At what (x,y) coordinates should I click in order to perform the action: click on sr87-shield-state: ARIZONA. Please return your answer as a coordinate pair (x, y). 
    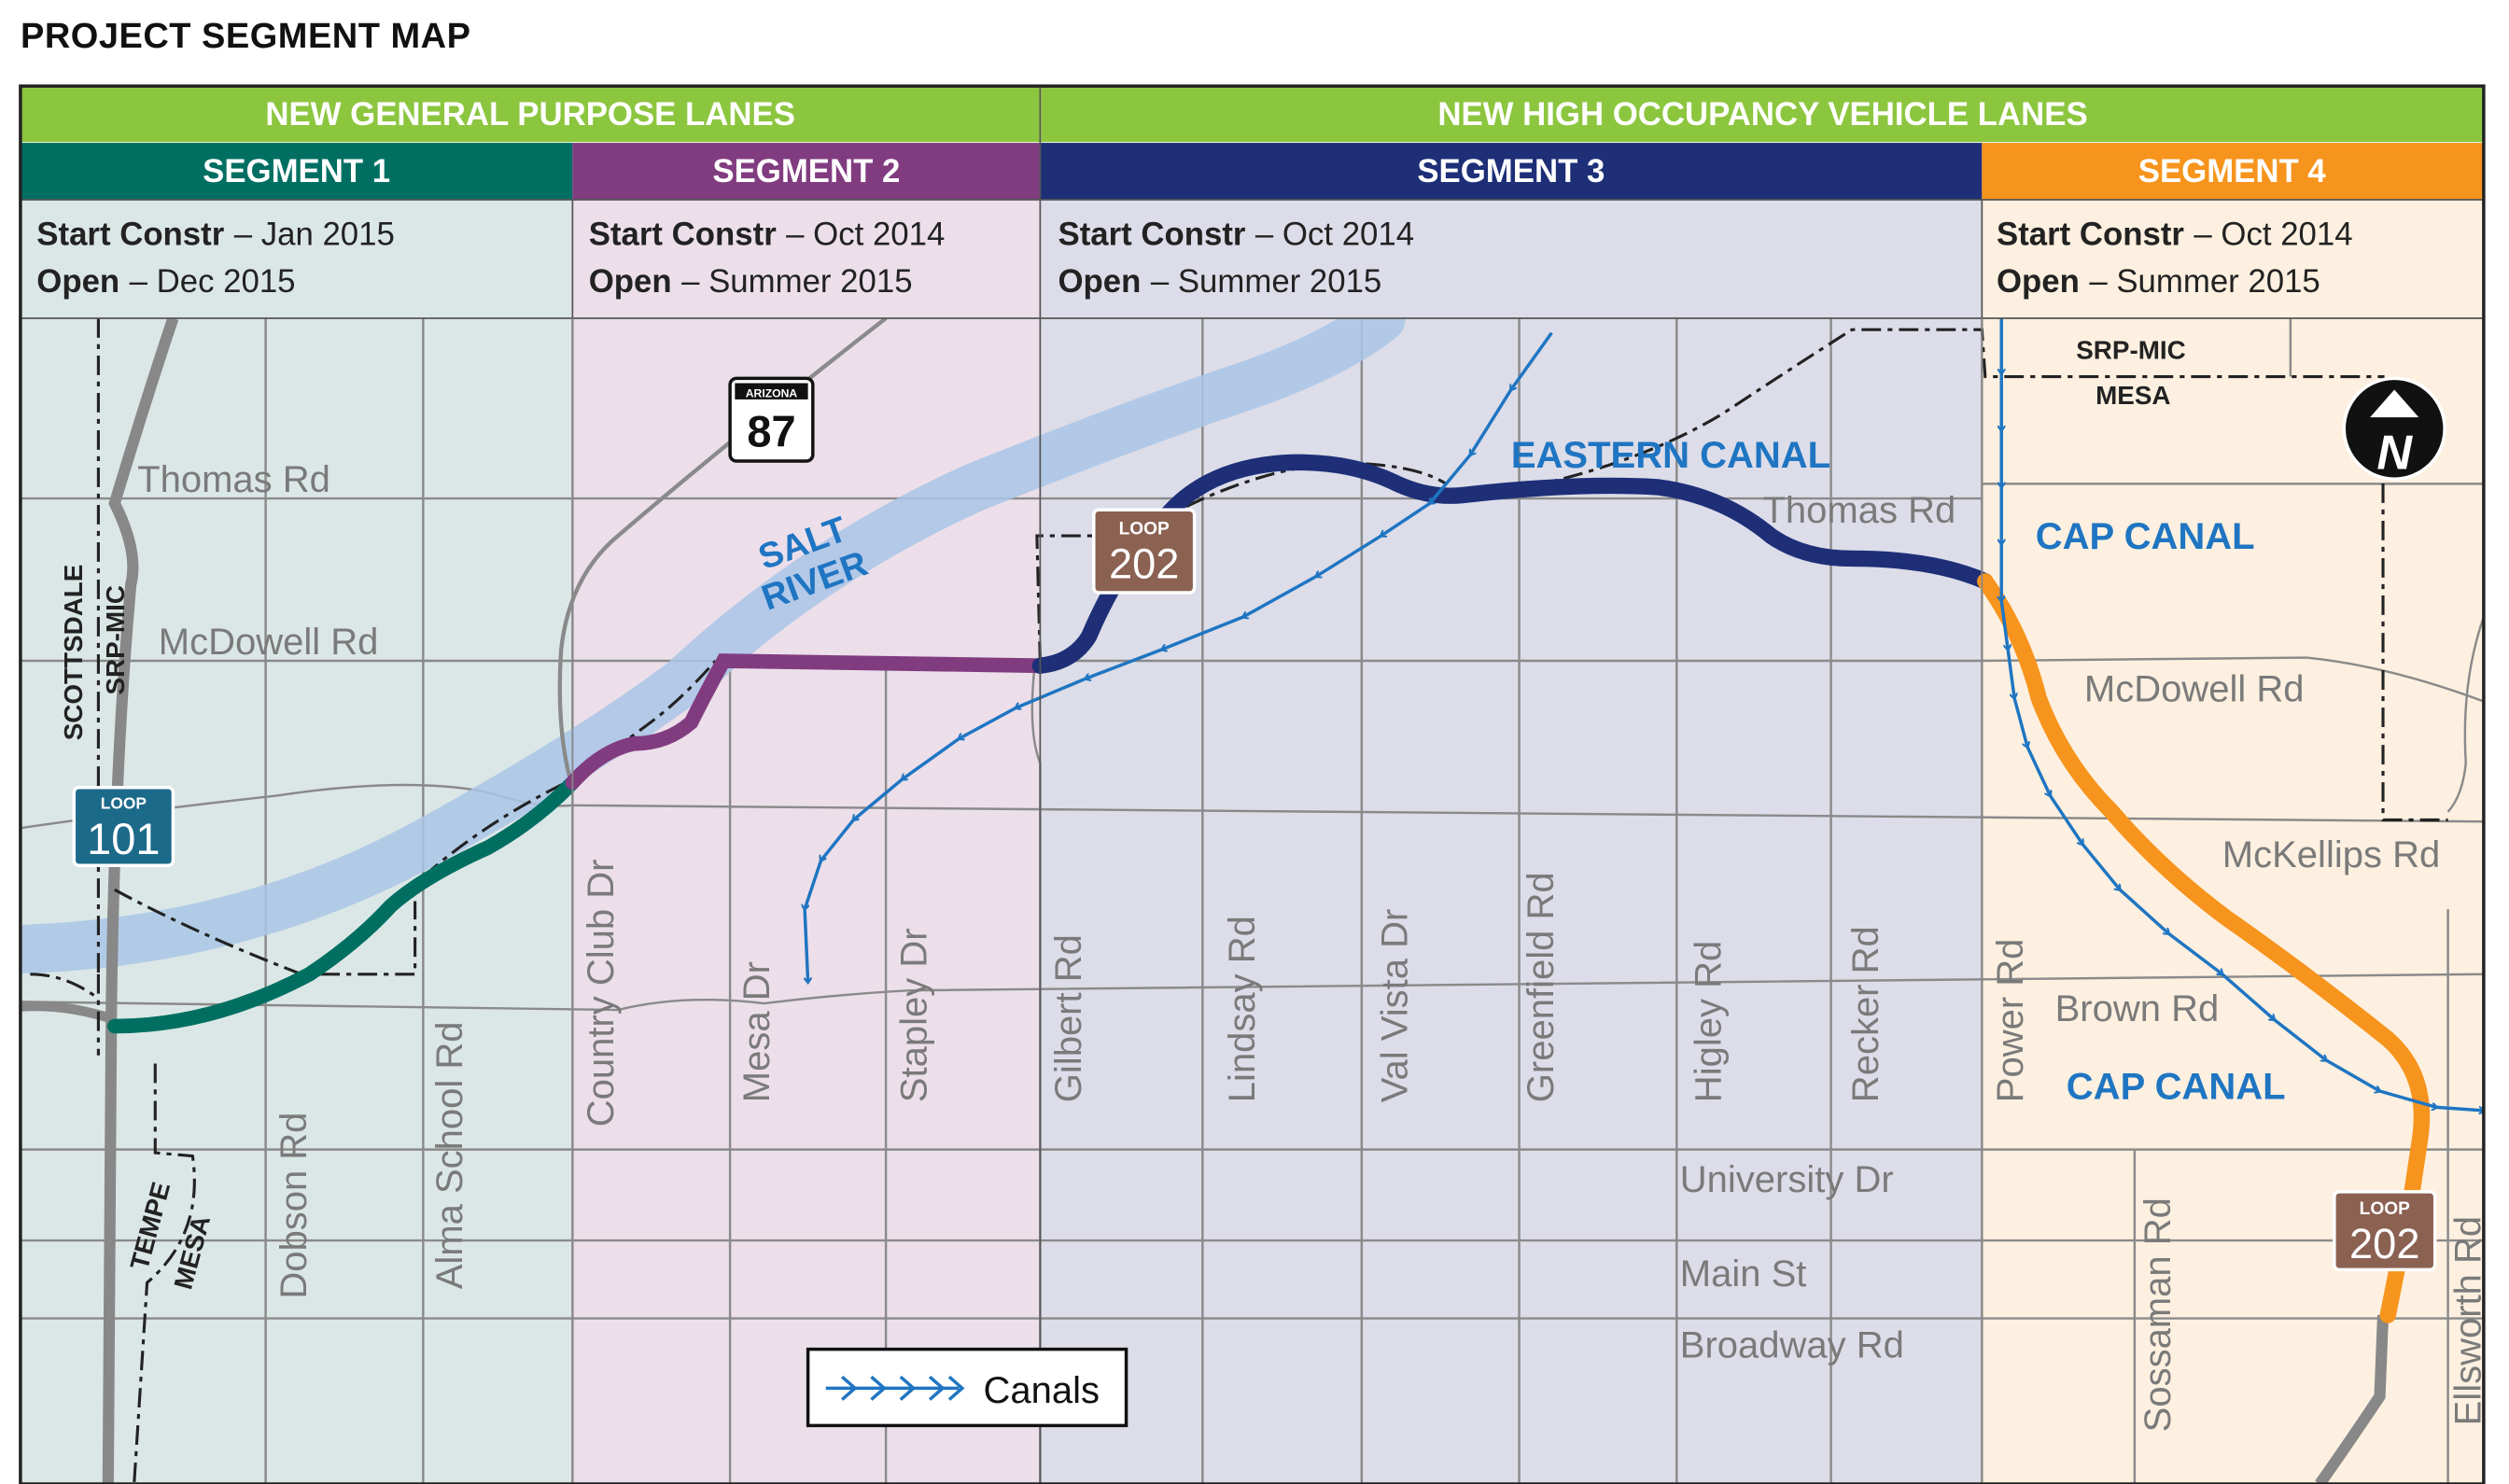
    Looking at the image, I should click on (772, 392).